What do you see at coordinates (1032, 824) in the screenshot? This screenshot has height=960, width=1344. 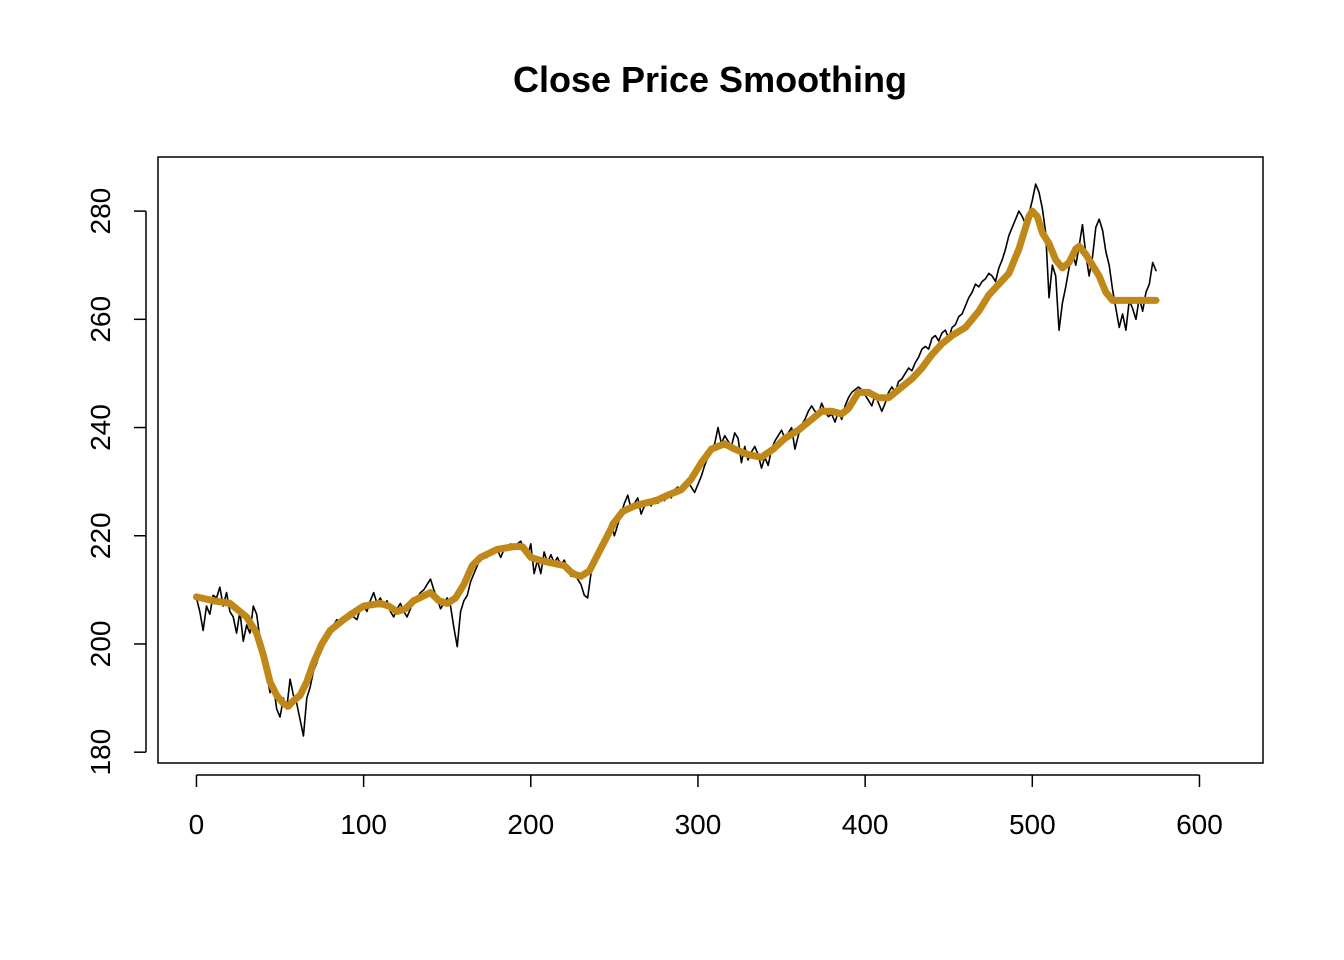 I see `x-tick-label: 500` at bounding box center [1032, 824].